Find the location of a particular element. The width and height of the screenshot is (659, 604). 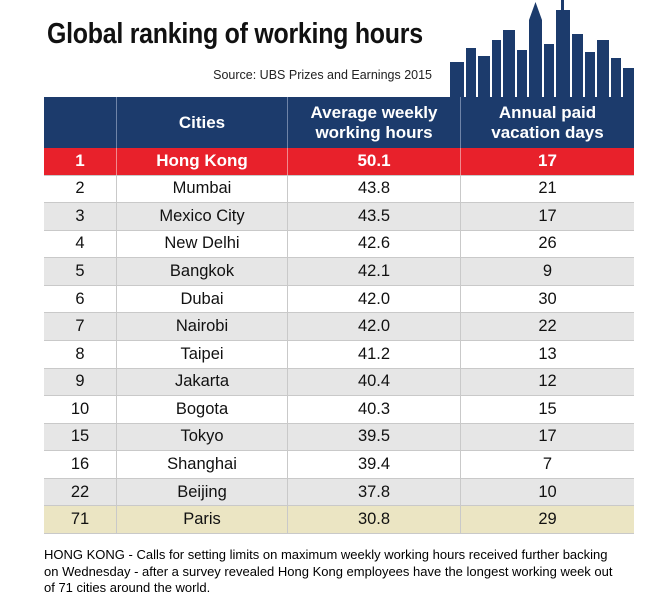

table-cell: 5 is located at coordinates (80, 271).